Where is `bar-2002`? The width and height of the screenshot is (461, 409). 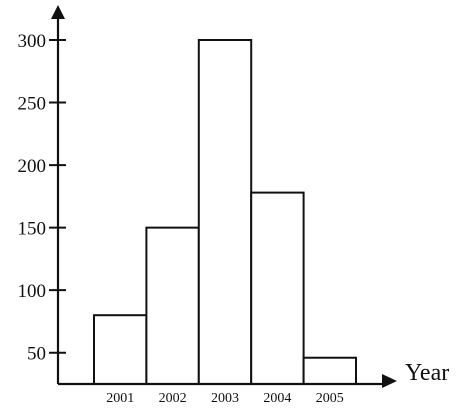 bar-2002 is located at coordinates (172, 305).